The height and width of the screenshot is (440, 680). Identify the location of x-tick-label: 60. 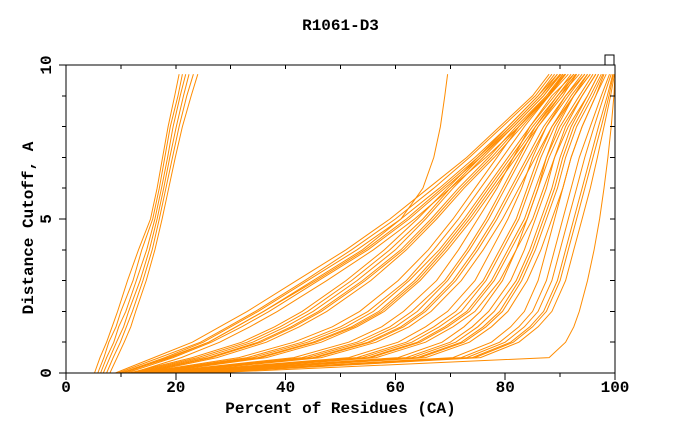
(395, 388).